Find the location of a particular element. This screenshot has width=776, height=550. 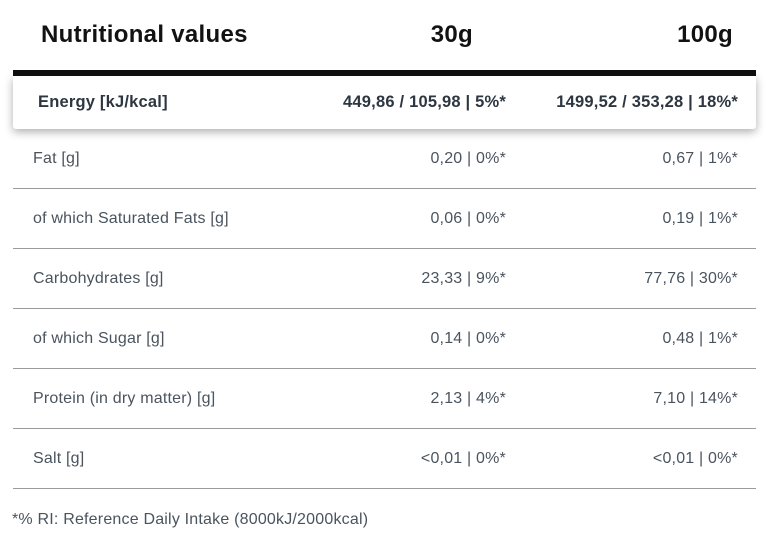

row-value-100g: <0,01 | 0%* is located at coordinates (695, 458).